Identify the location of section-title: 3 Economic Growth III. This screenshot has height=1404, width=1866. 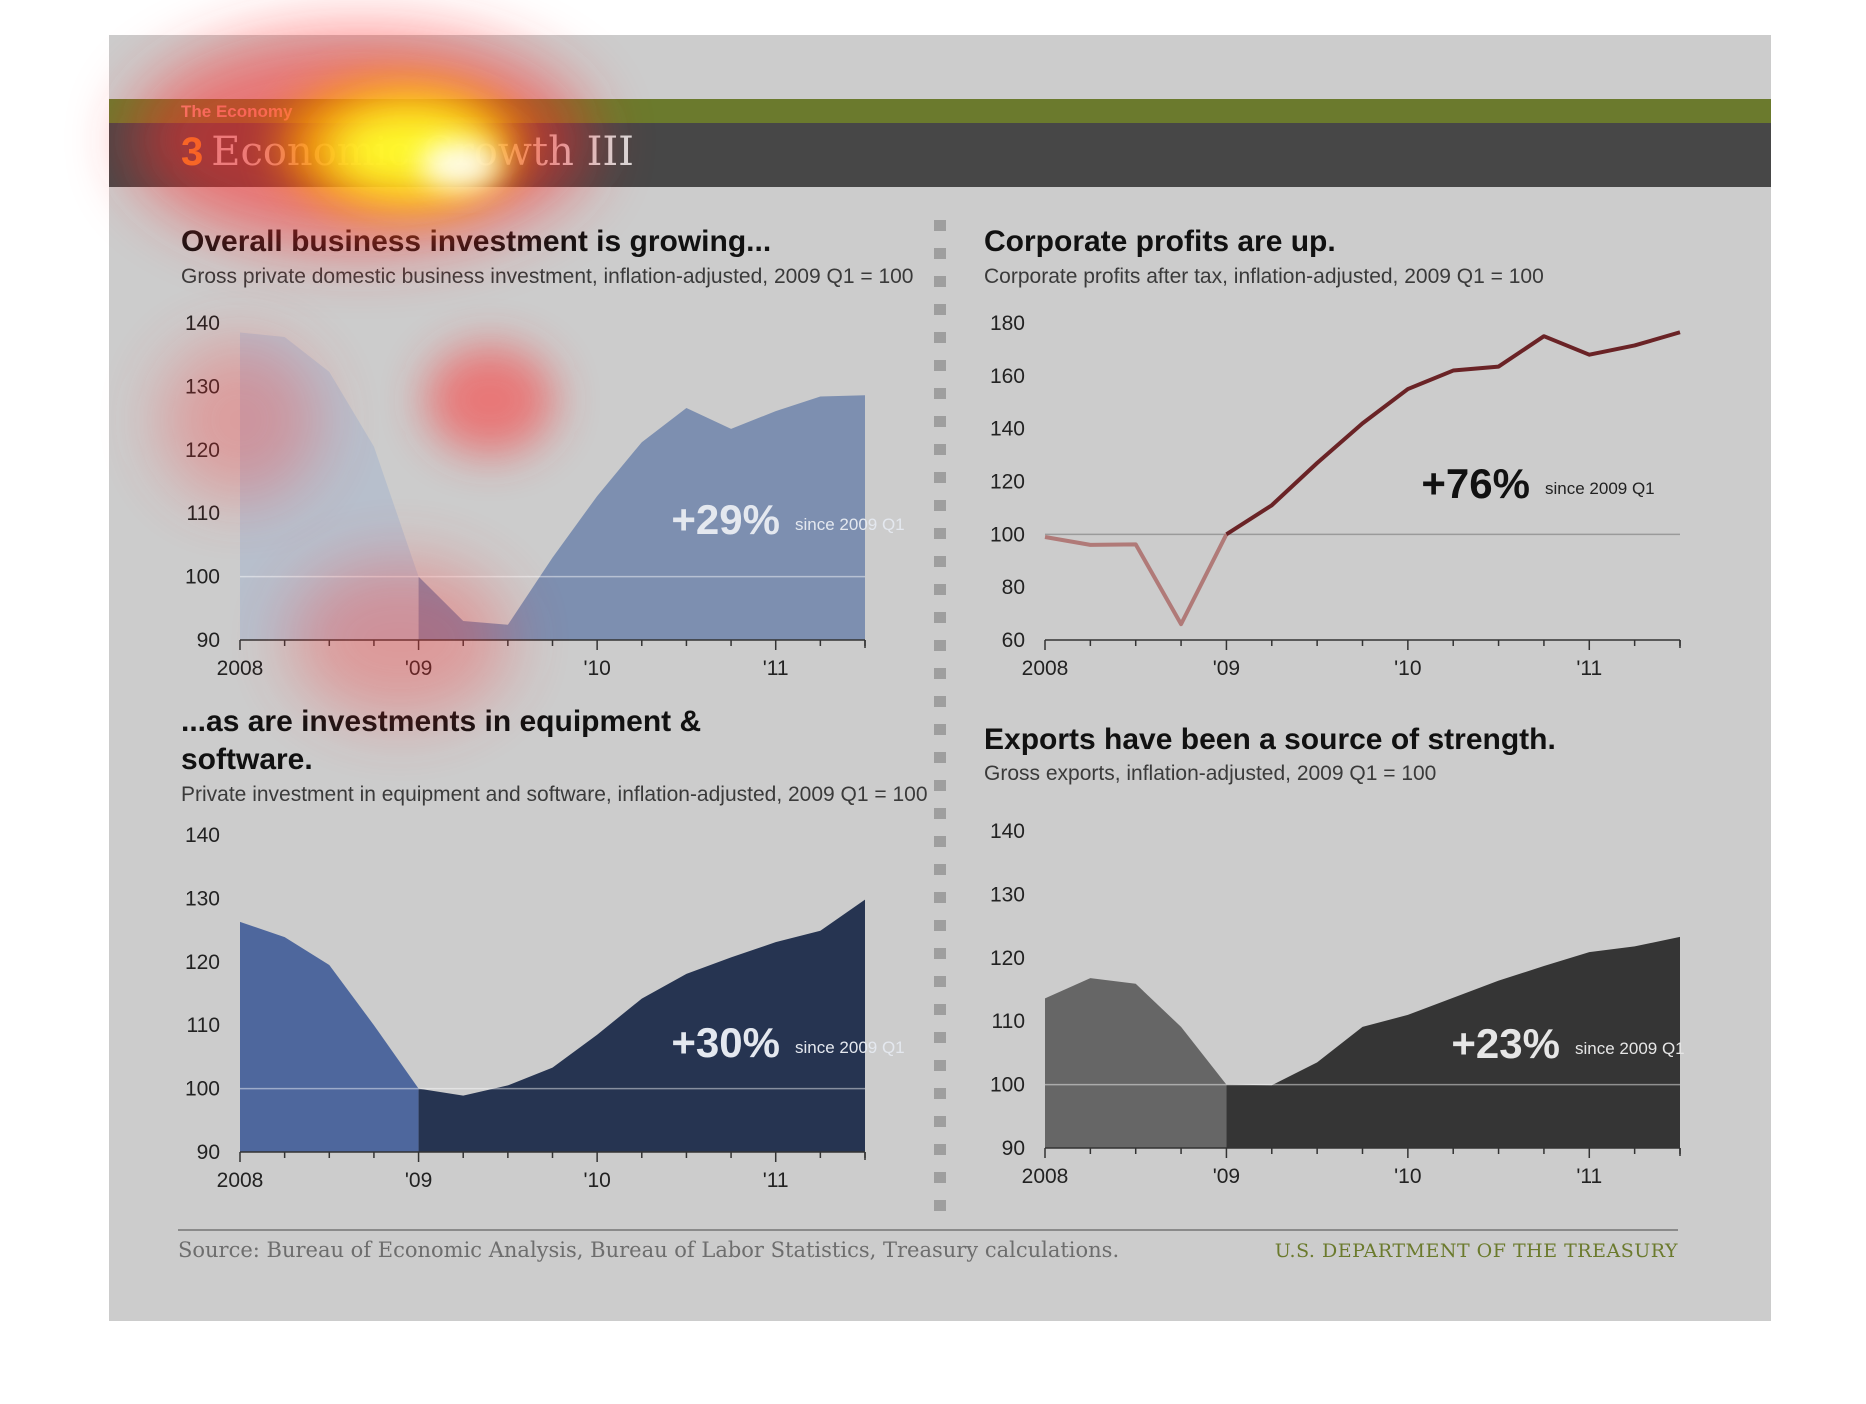
(407, 152).